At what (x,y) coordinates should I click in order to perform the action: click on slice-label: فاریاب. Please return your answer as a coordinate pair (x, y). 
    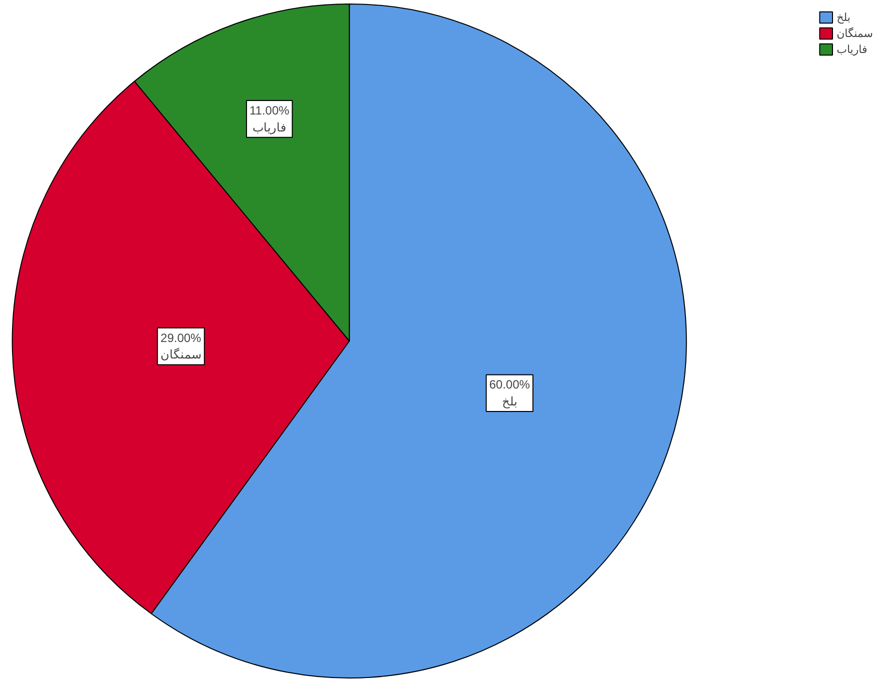
    Looking at the image, I should click on (269, 127).